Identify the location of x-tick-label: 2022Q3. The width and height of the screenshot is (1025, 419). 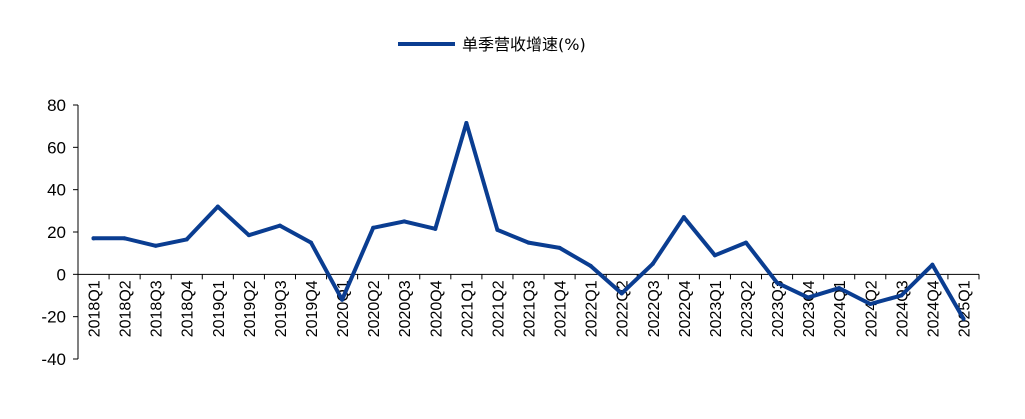
(654, 308).